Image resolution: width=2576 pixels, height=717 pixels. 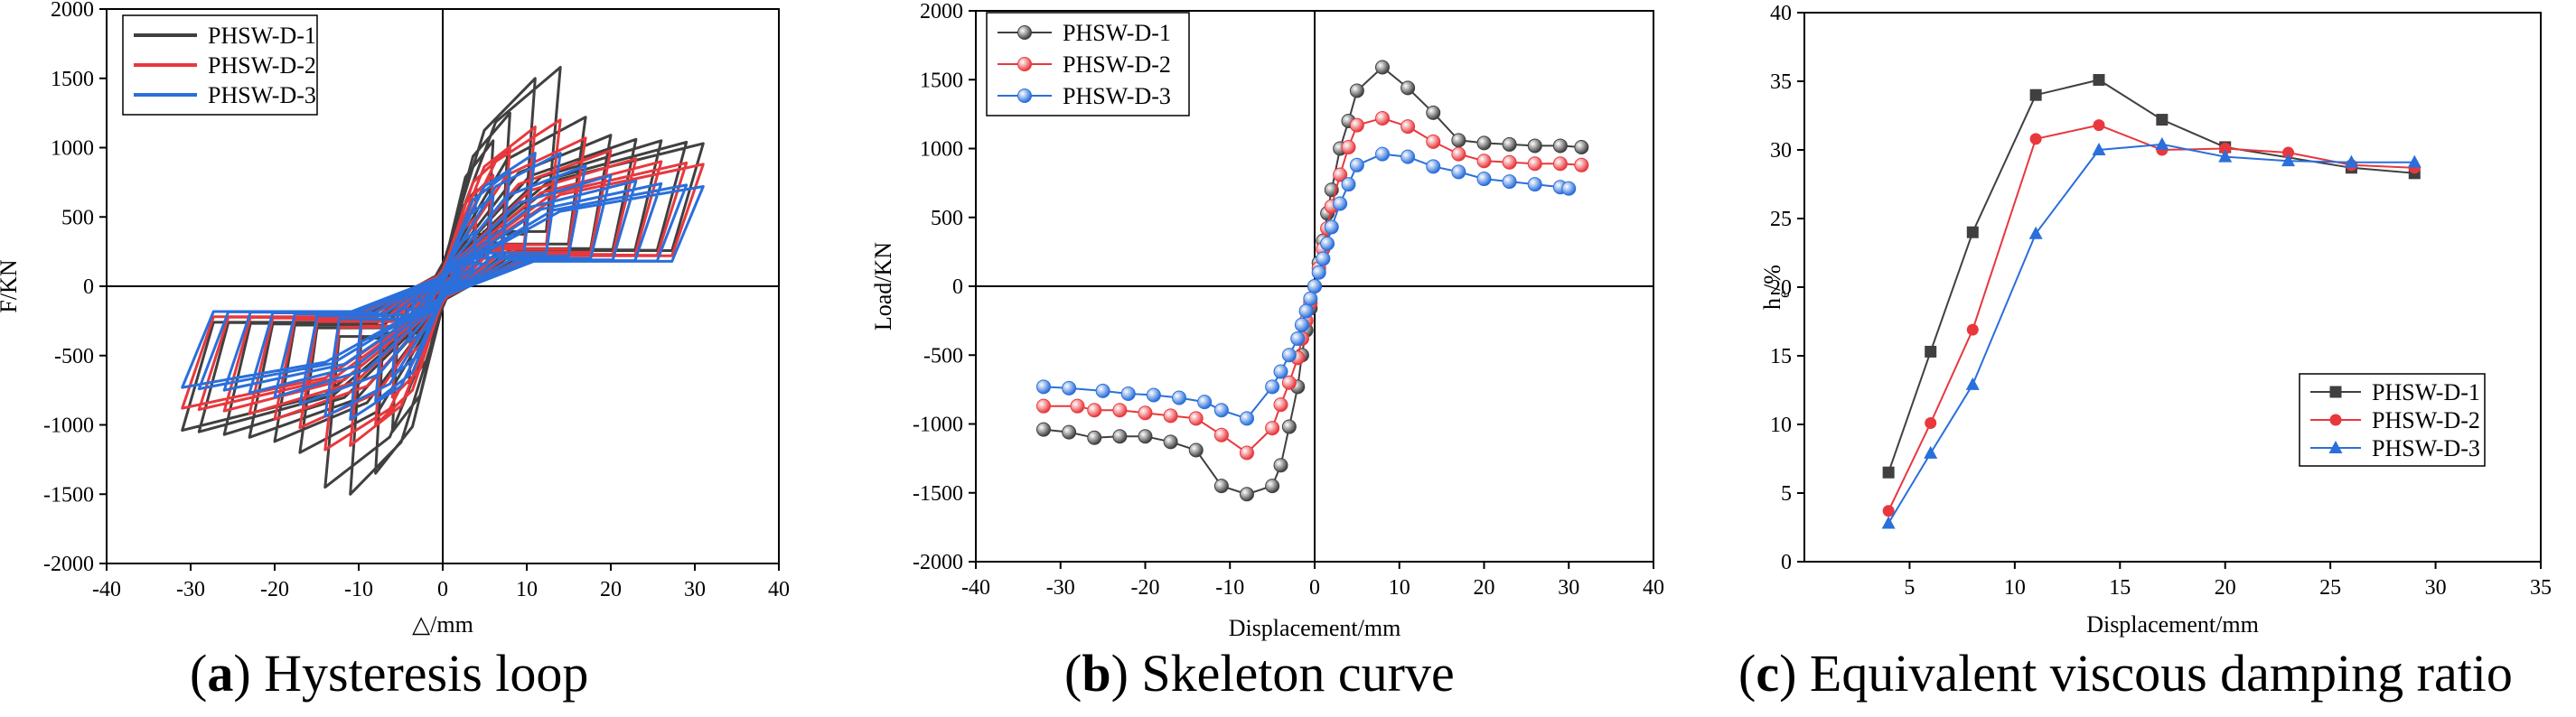 I want to click on y-tick-label: -1500, so click(x=68, y=495).